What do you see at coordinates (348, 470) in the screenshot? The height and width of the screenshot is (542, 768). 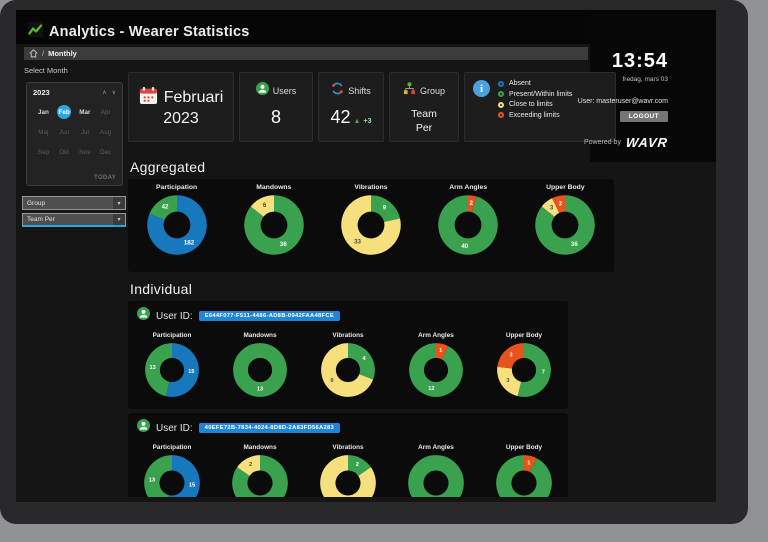 I see `donut-chart-vibrations: Vibrations 211` at bounding box center [348, 470].